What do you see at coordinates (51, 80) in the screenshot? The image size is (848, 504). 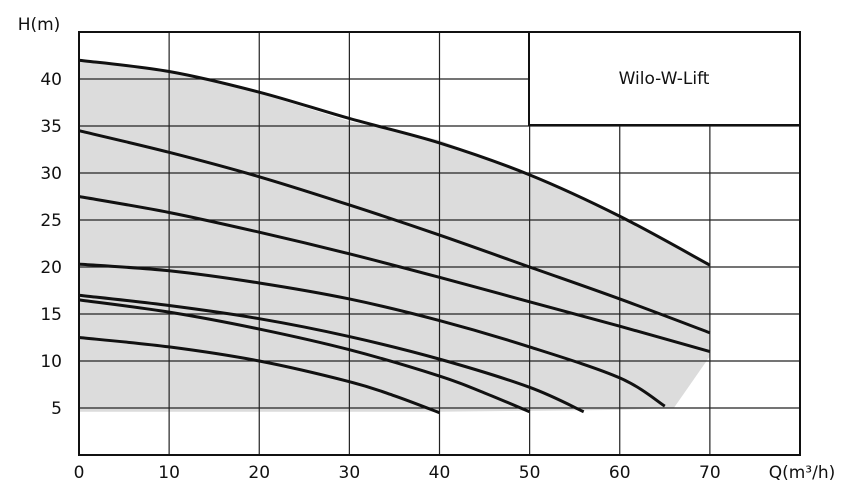 I see `y-tick-label: 40` at bounding box center [51, 80].